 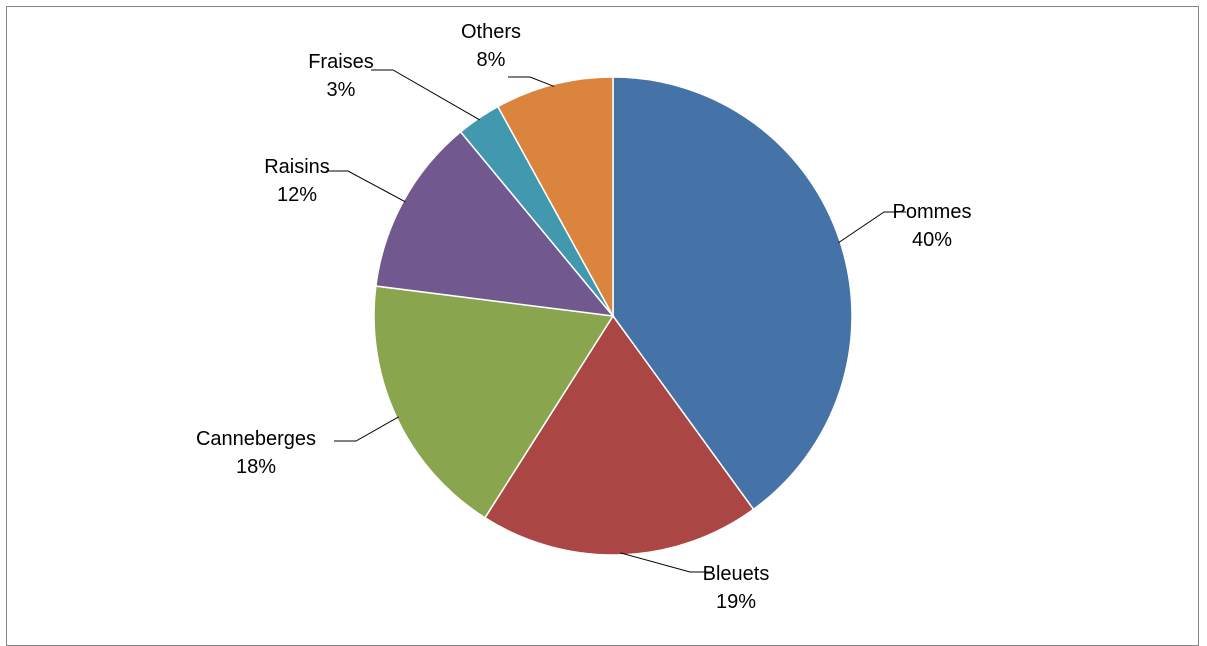 I want to click on pie-slice-others, so click(x=555, y=196).